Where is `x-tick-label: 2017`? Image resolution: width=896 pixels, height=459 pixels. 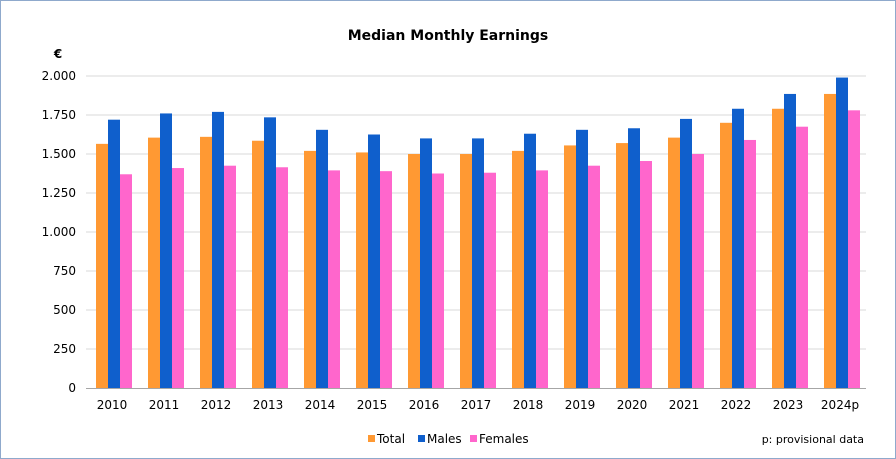
x-tick-label: 2017 is located at coordinates (476, 405).